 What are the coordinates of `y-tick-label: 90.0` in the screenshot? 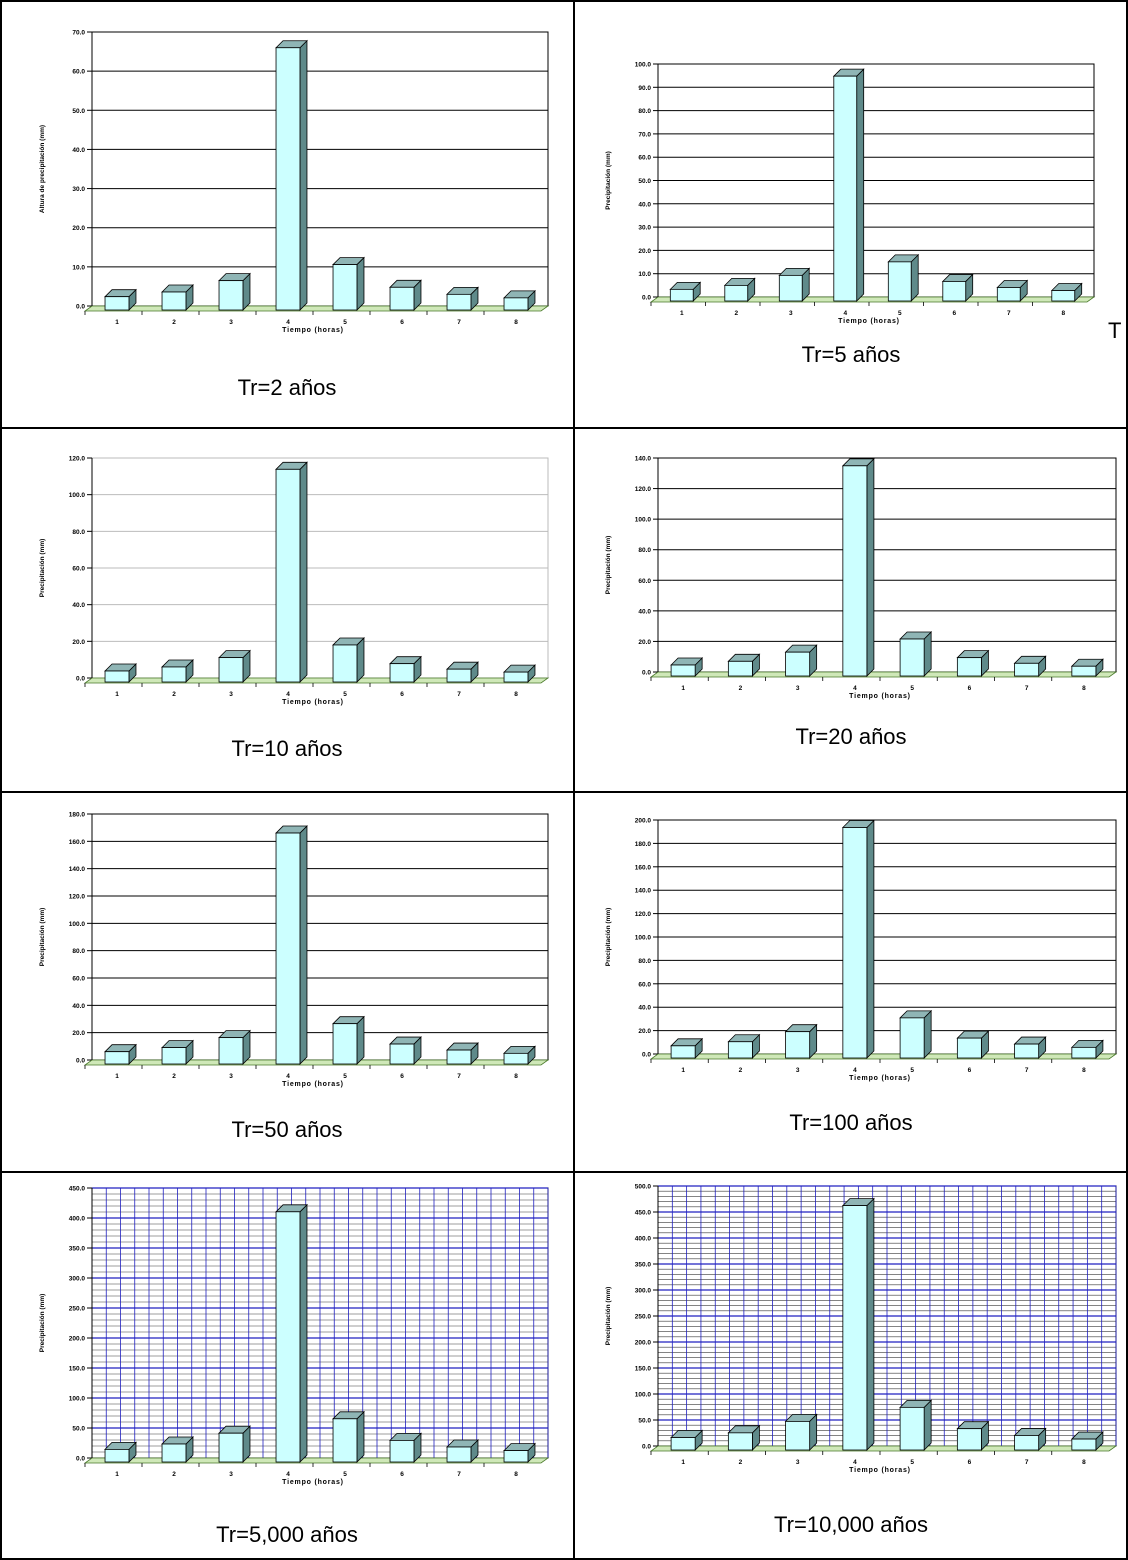 It's located at (644, 88).